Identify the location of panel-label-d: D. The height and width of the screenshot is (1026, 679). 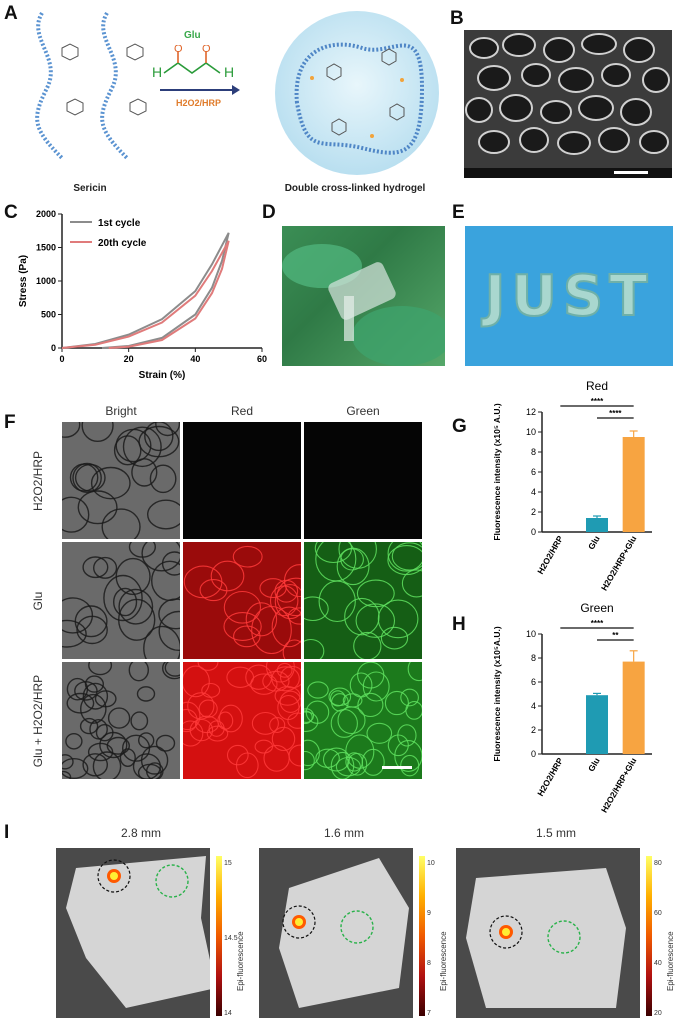
(269, 212).